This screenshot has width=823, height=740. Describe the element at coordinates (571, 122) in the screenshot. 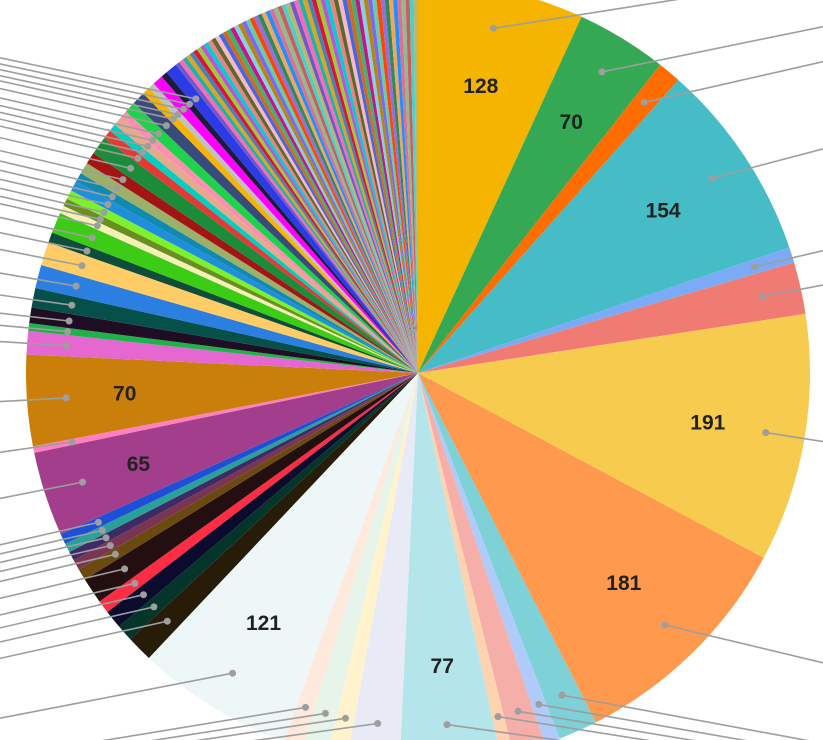

I see `data-label-1: 70` at that location.